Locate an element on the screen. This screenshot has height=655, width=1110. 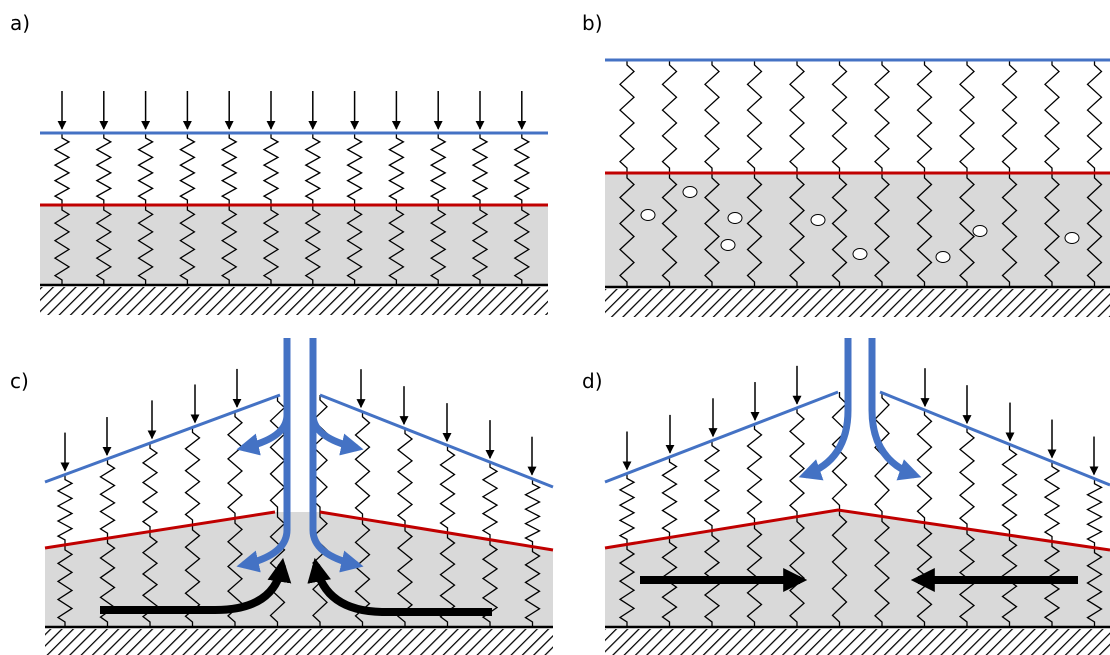
panel-label: c) is located at coordinates (19, 381).